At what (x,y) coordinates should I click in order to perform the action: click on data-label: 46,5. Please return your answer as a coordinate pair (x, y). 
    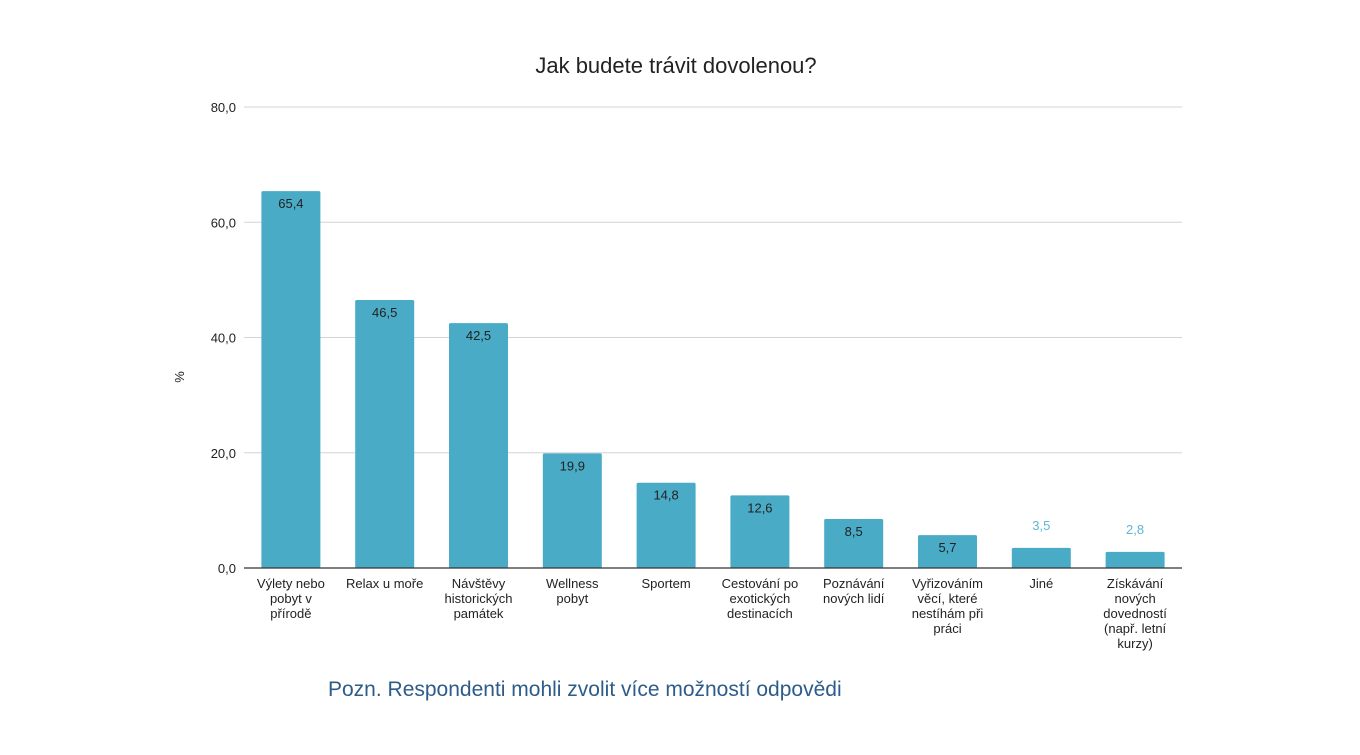
    Looking at the image, I should click on (384, 312).